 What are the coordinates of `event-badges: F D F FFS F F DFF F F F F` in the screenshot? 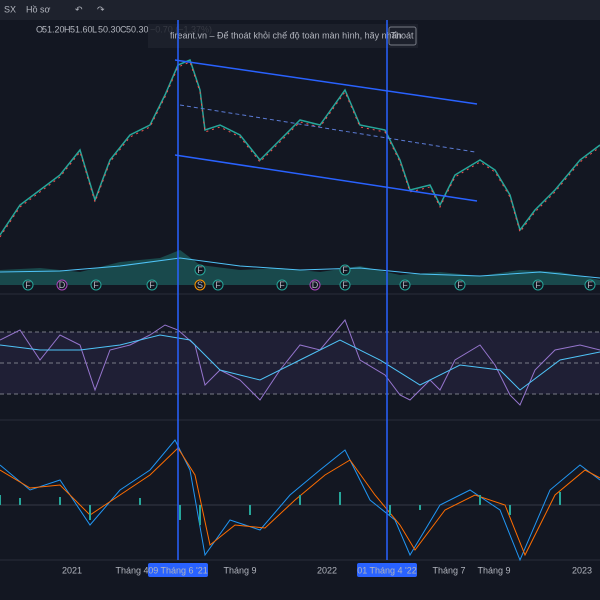 It's located at (309, 277).